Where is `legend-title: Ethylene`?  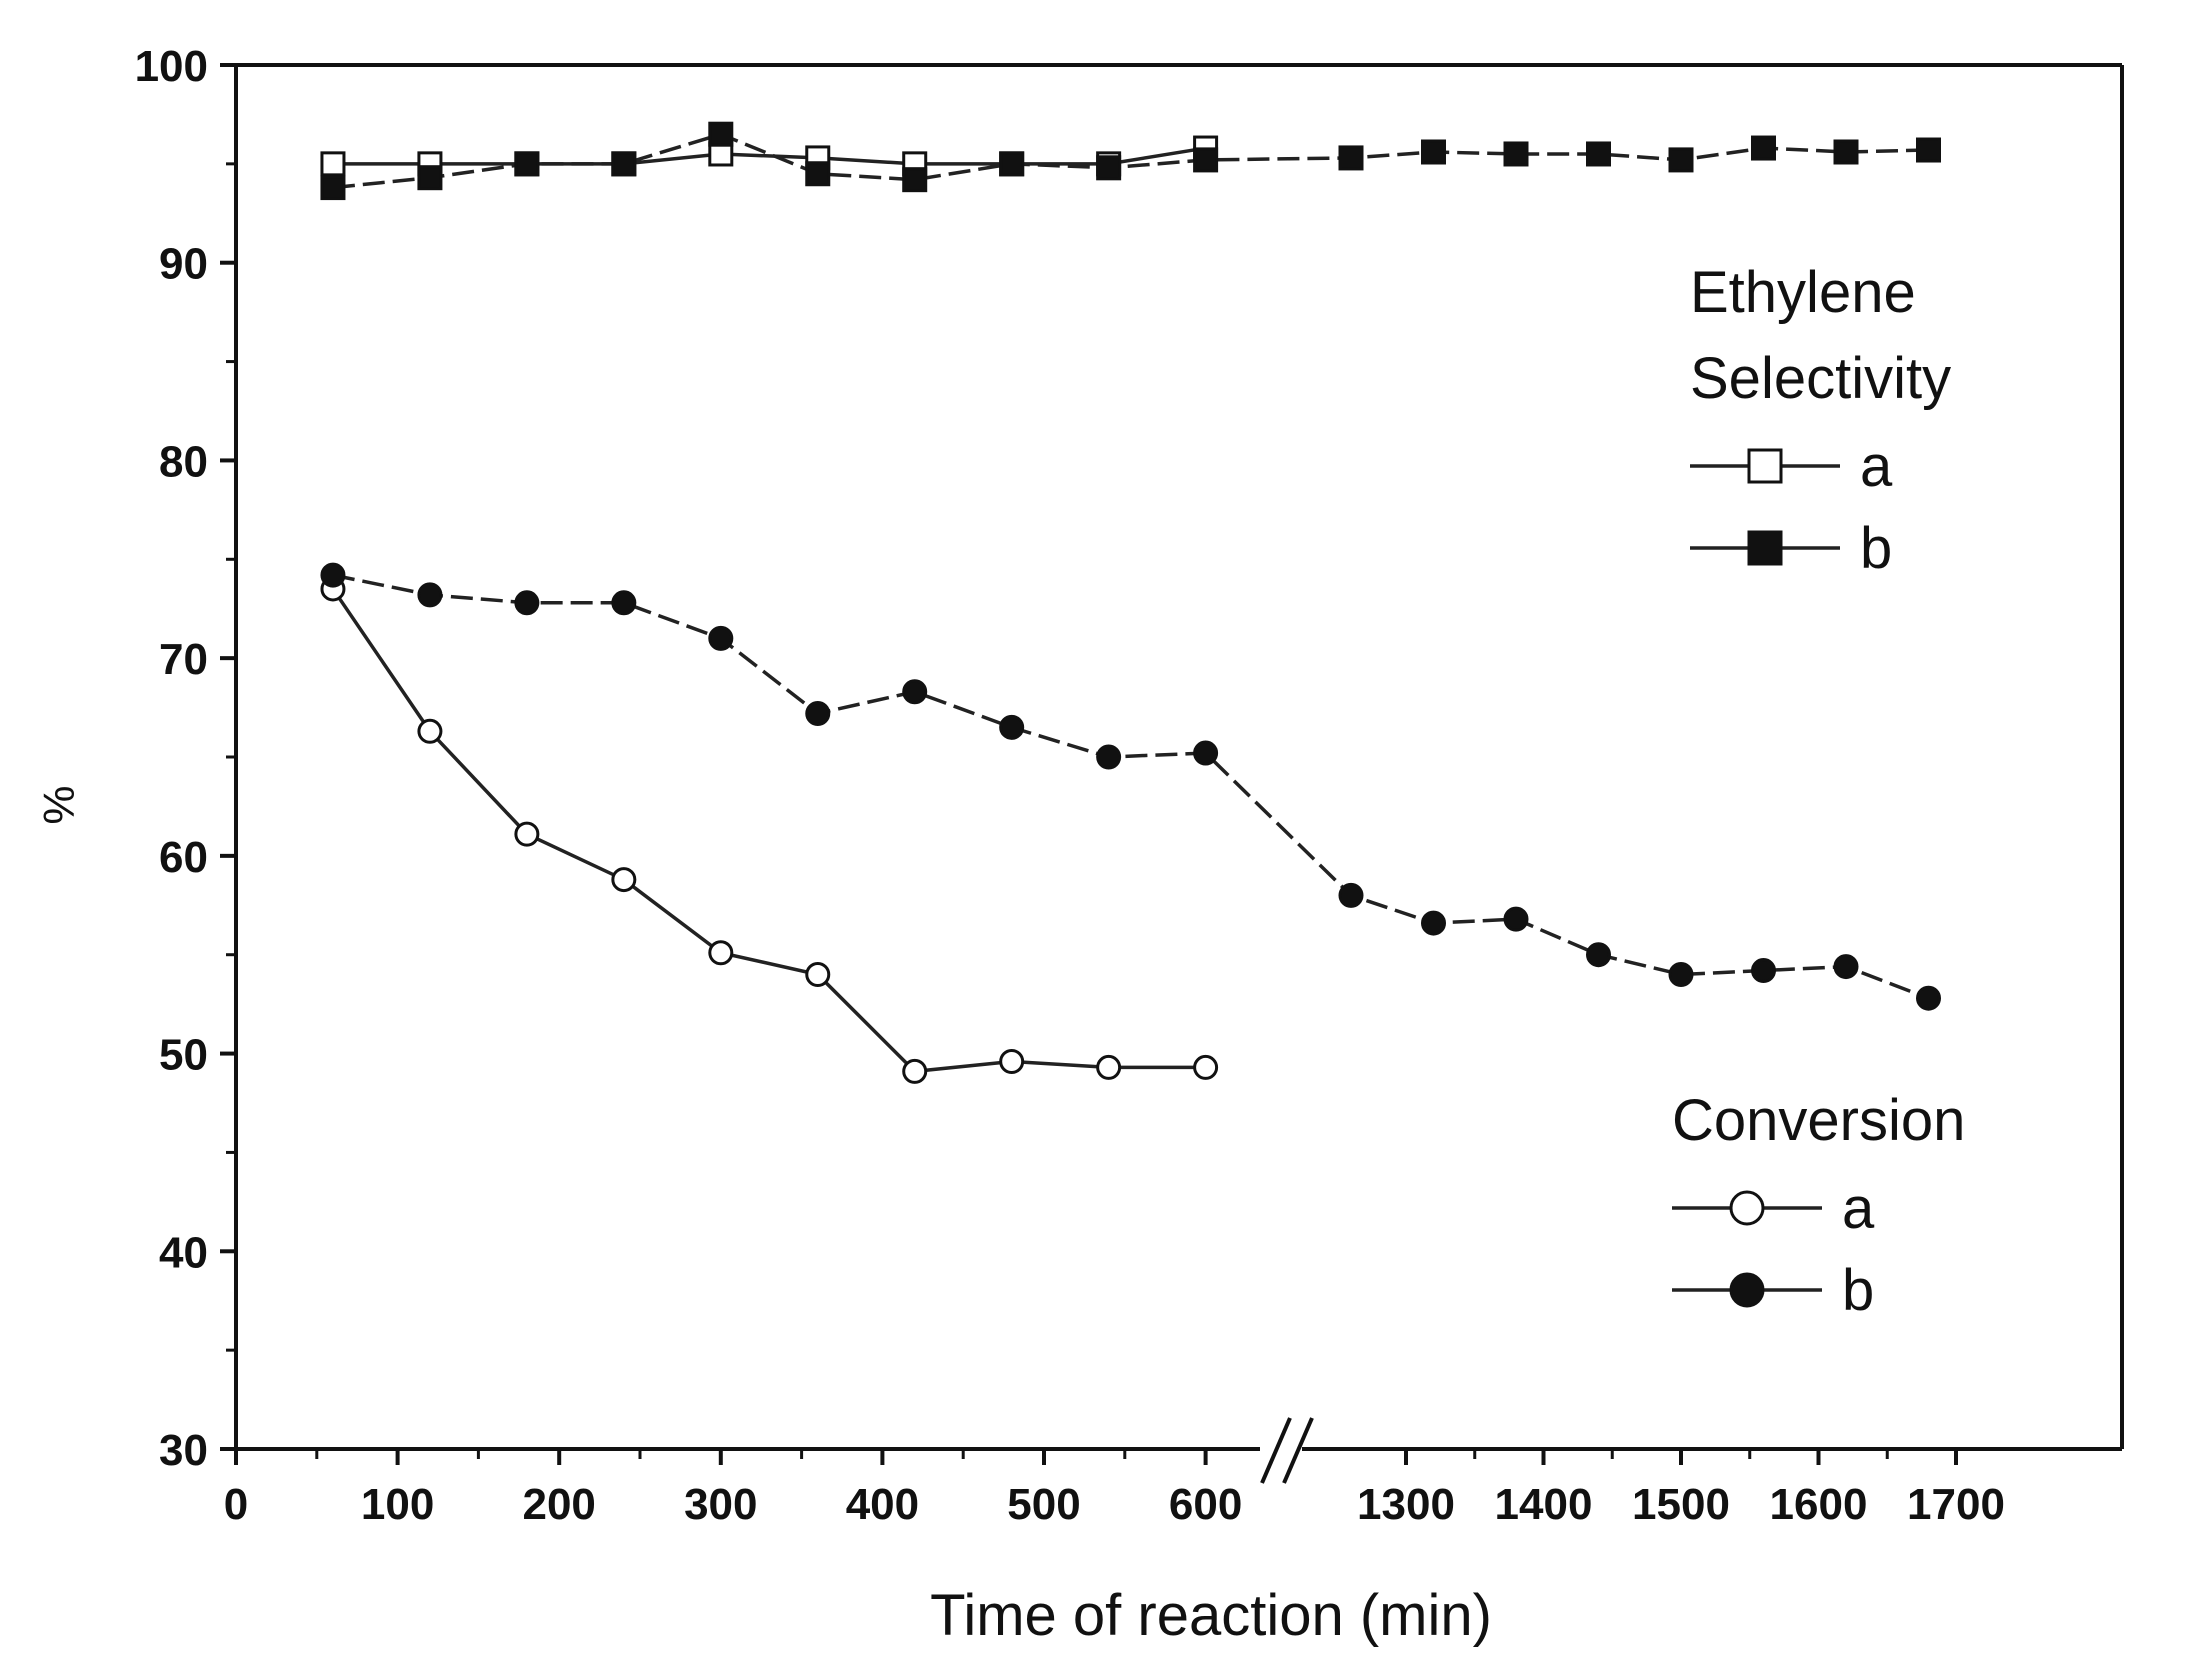 legend-title: Ethylene is located at coordinates (1803, 292).